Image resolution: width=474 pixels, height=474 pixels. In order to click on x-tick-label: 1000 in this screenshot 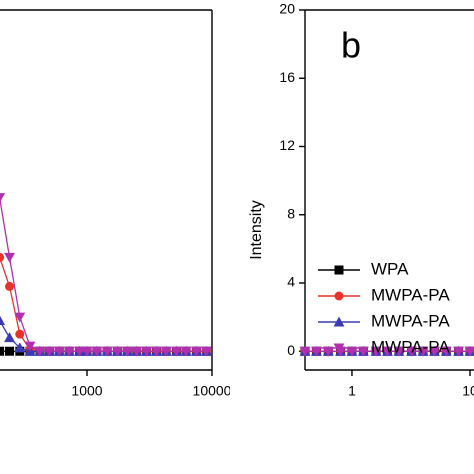, I will do `click(86, 391)`.